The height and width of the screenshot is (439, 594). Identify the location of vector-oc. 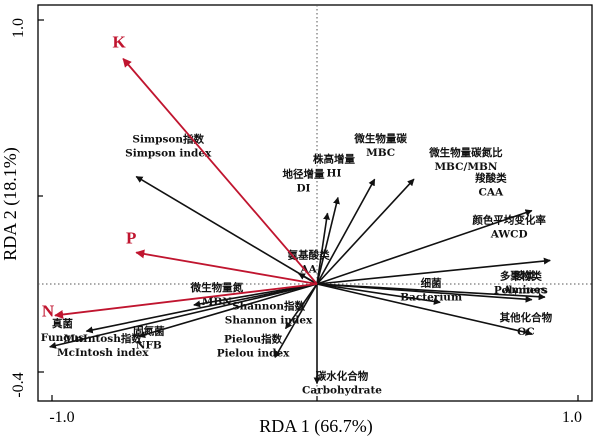
(424, 309).